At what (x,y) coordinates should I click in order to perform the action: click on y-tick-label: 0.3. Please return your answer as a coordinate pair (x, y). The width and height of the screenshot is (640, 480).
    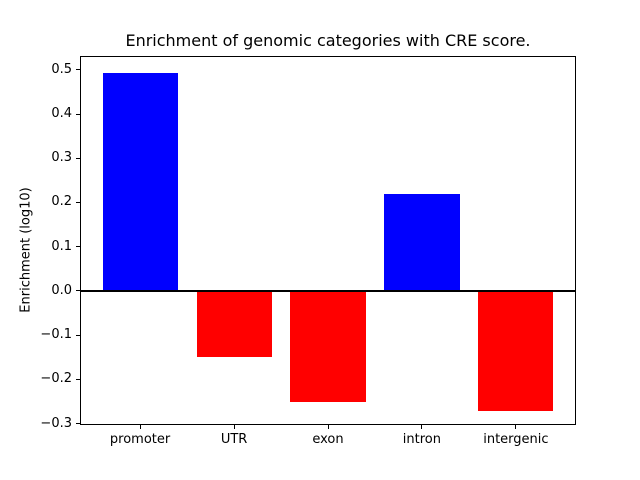
    Looking at the image, I should click on (61, 158).